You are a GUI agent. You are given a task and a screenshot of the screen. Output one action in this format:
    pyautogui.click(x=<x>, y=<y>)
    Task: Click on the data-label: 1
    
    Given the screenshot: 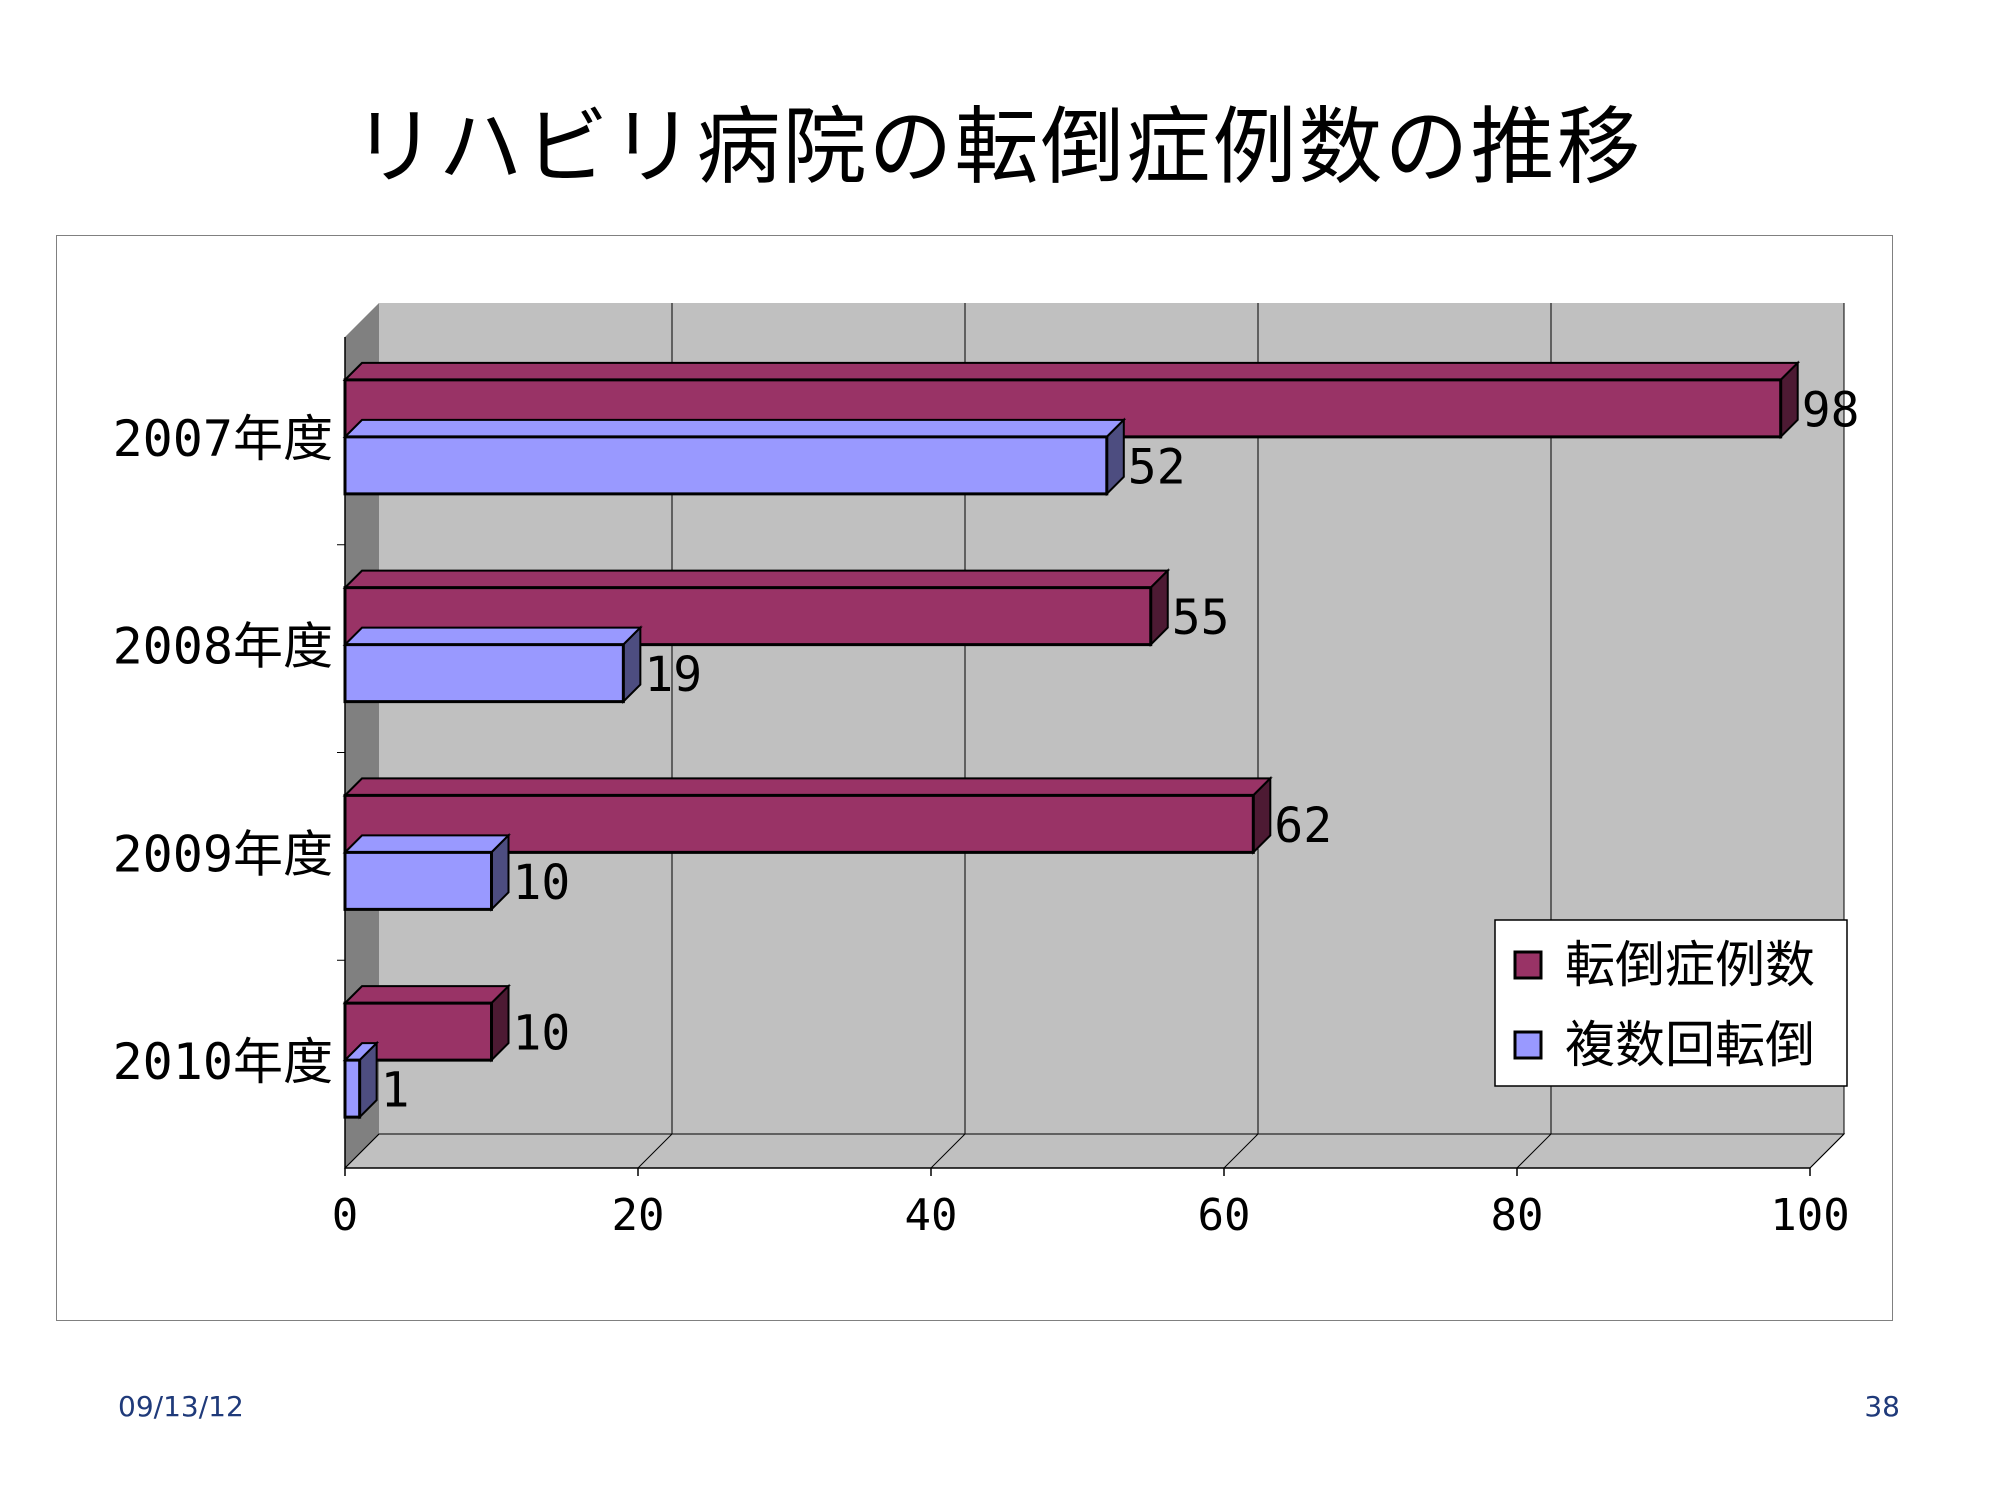 What is the action you would take?
    pyautogui.click(x=395, y=1091)
    